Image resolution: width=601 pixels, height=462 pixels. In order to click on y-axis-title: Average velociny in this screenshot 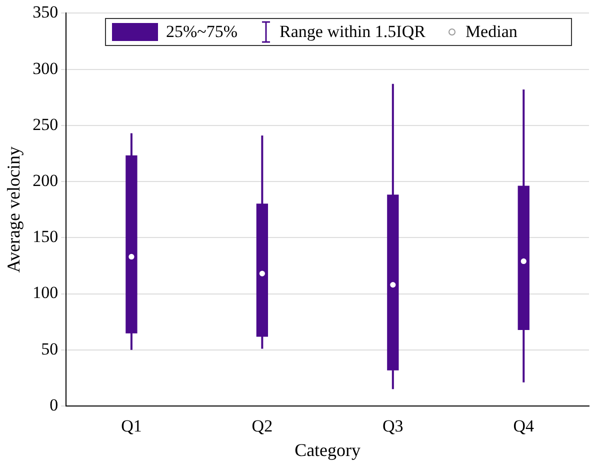, I will do `click(14, 209)`.